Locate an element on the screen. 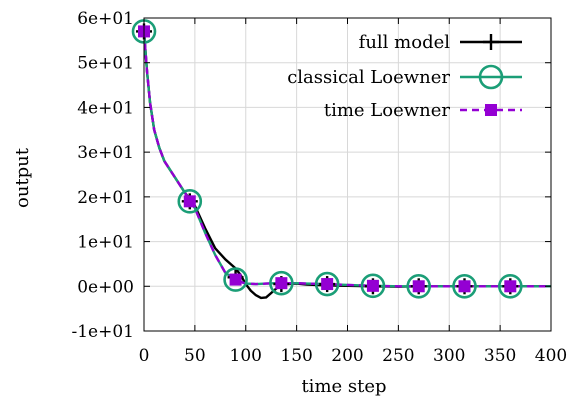 This screenshot has width=571, height=400. x-tick-label: 50 is located at coordinates (195, 356).